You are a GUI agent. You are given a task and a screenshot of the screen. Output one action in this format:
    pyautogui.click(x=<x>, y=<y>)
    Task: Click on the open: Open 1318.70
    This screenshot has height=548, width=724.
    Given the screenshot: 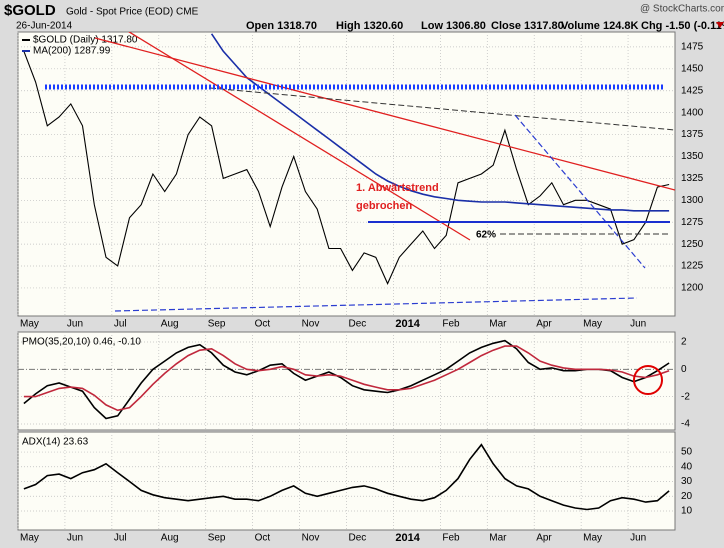 What is the action you would take?
    pyautogui.click(x=281, y=26)
    